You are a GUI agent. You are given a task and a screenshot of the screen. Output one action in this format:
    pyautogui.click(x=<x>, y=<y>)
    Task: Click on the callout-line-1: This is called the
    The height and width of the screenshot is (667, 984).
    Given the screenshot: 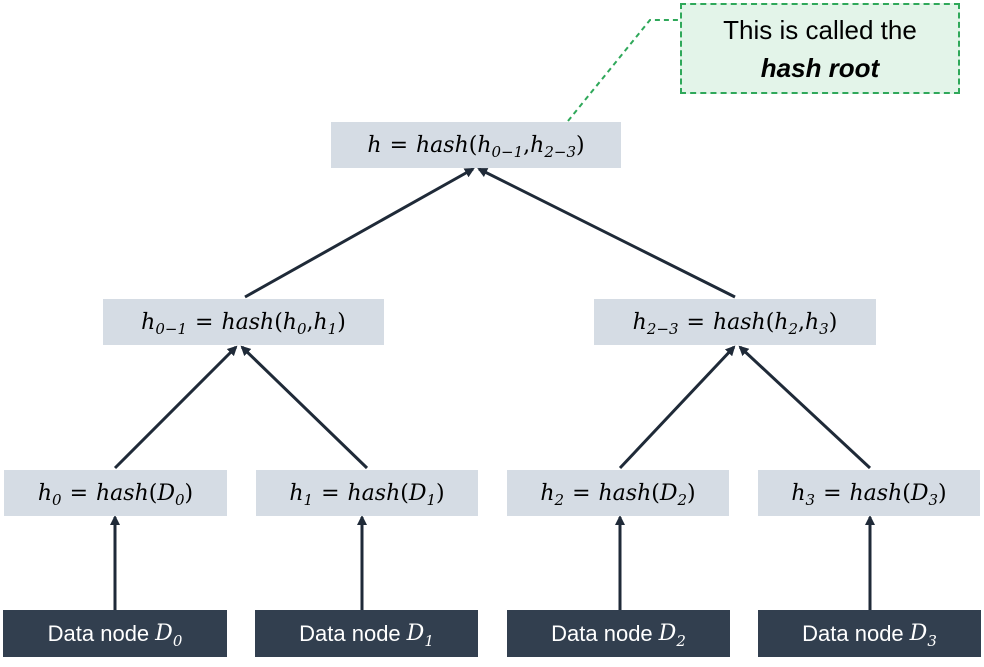 What is the action you would take?
    pyautogui.click(x=820, y=29)
    